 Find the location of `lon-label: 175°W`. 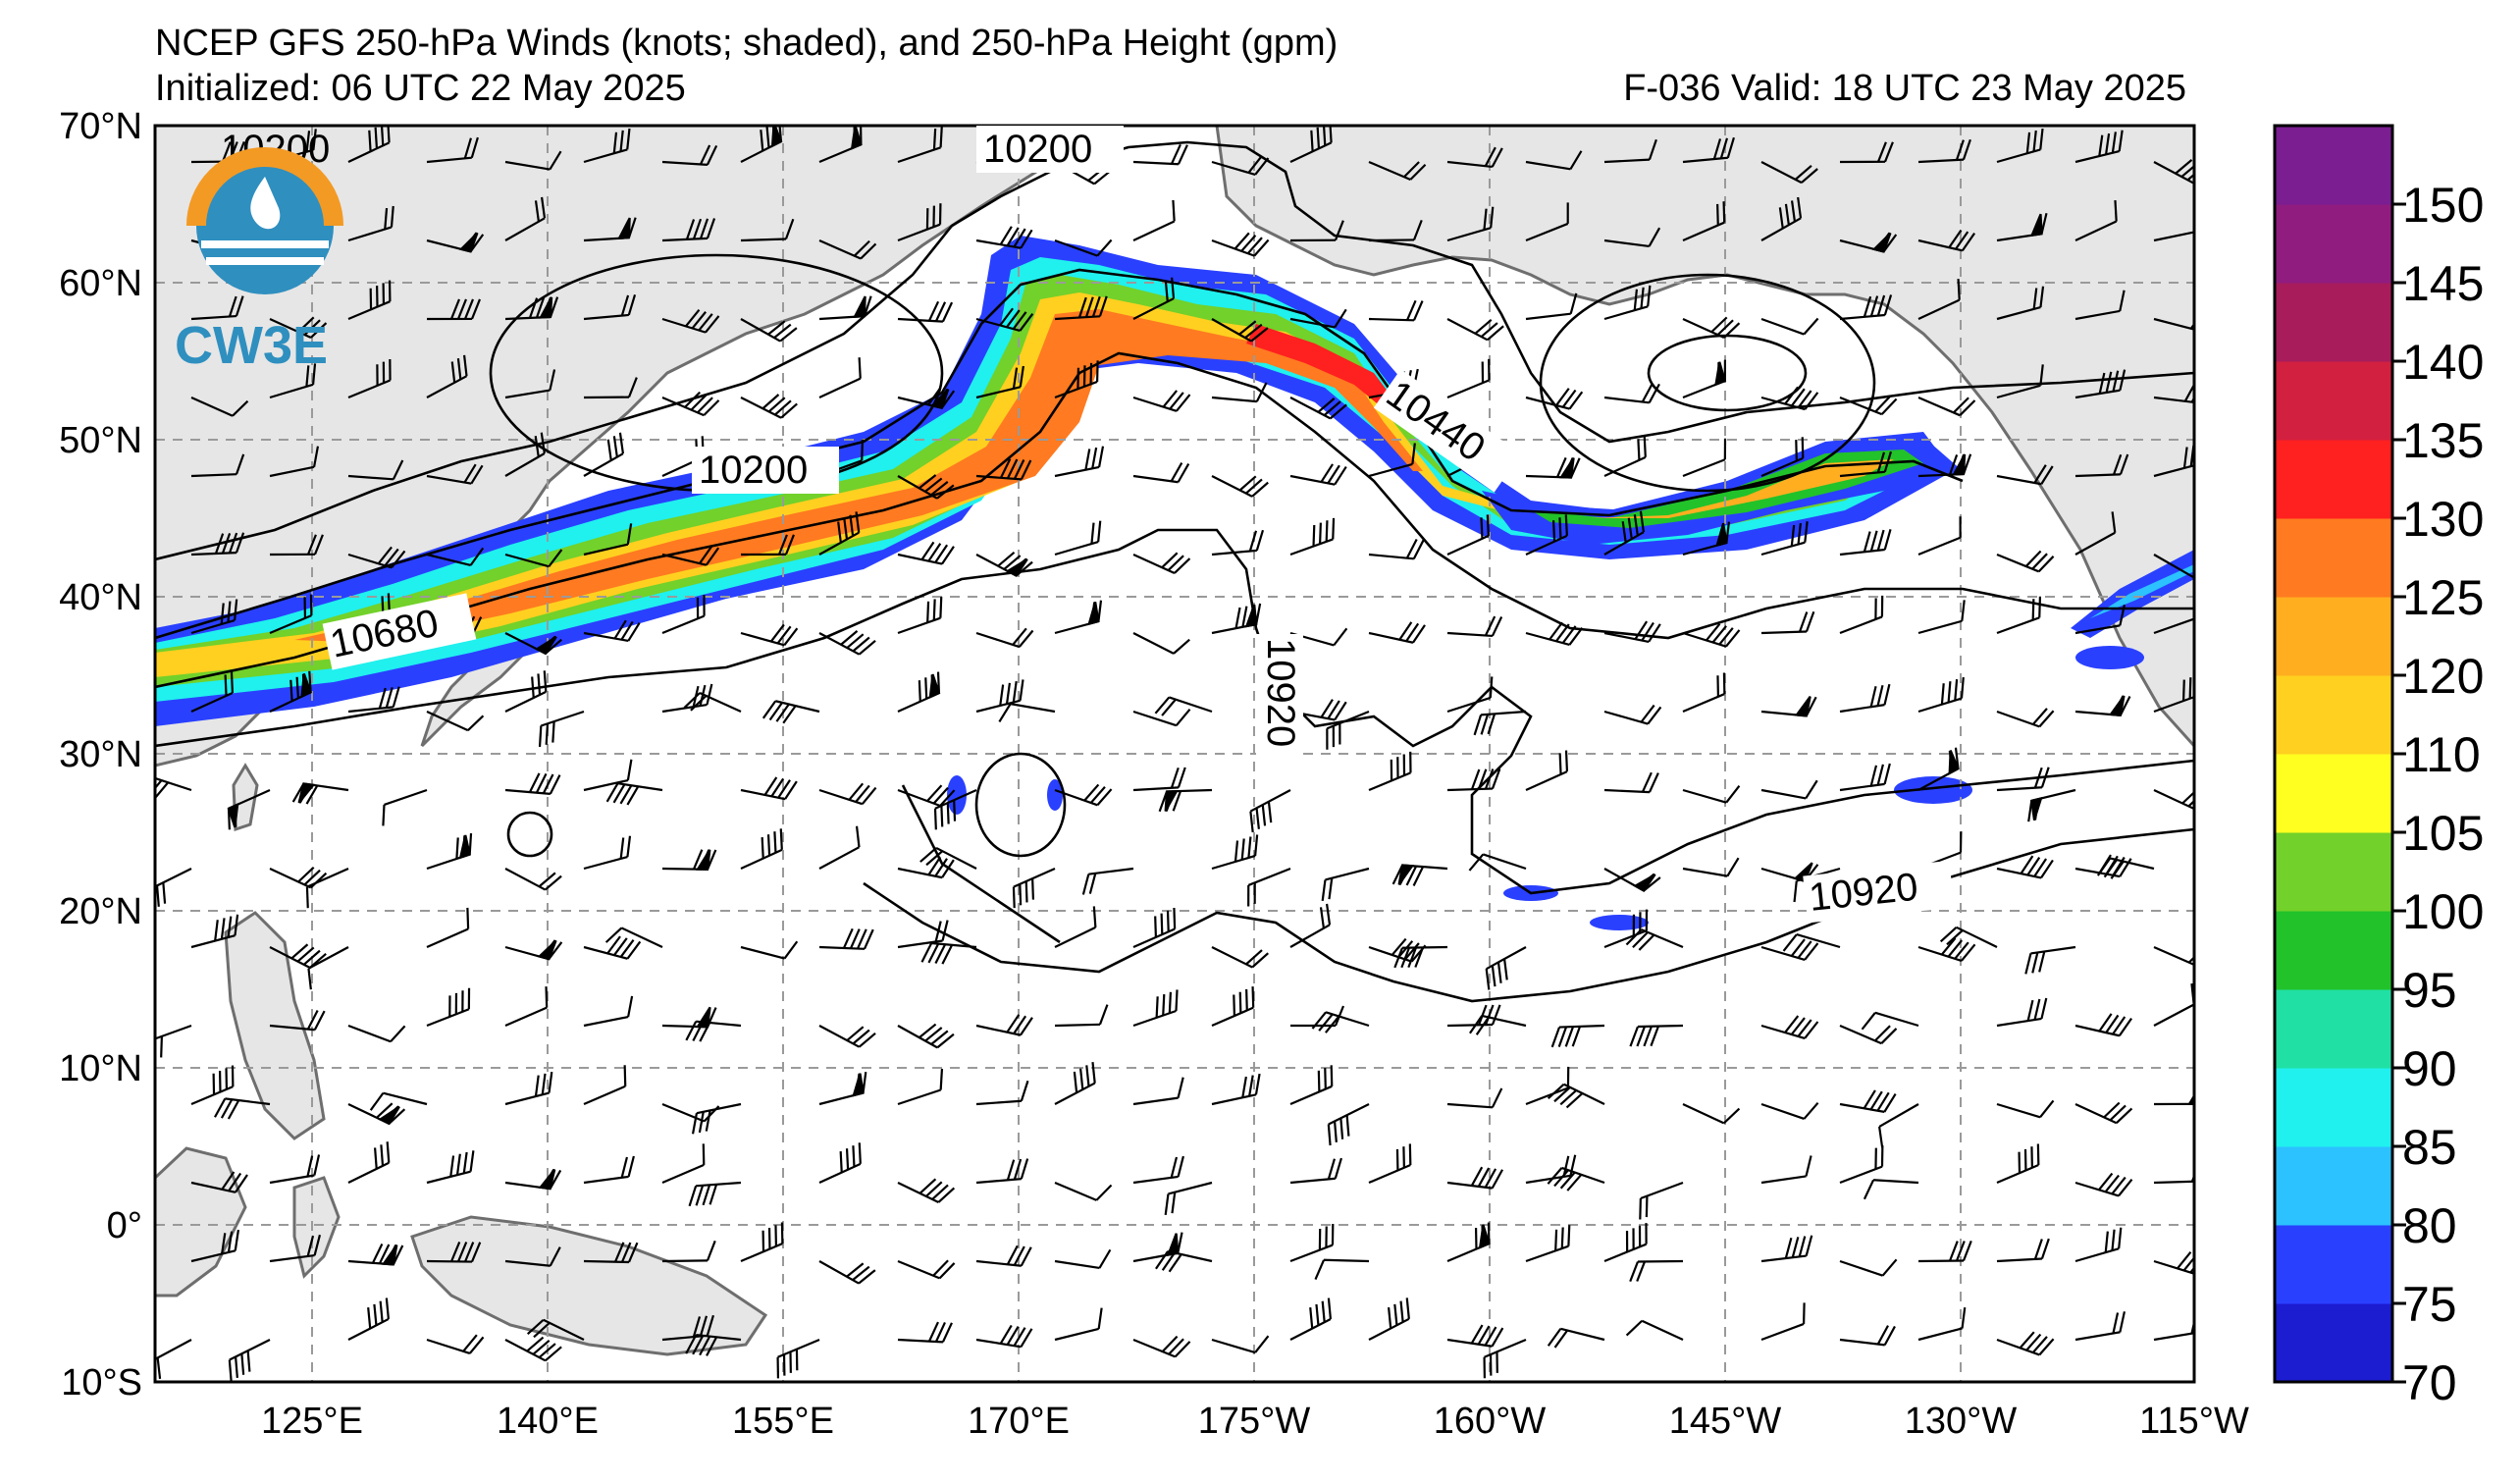

lon-label: 175°W is located at coordinates (1254, 1422).